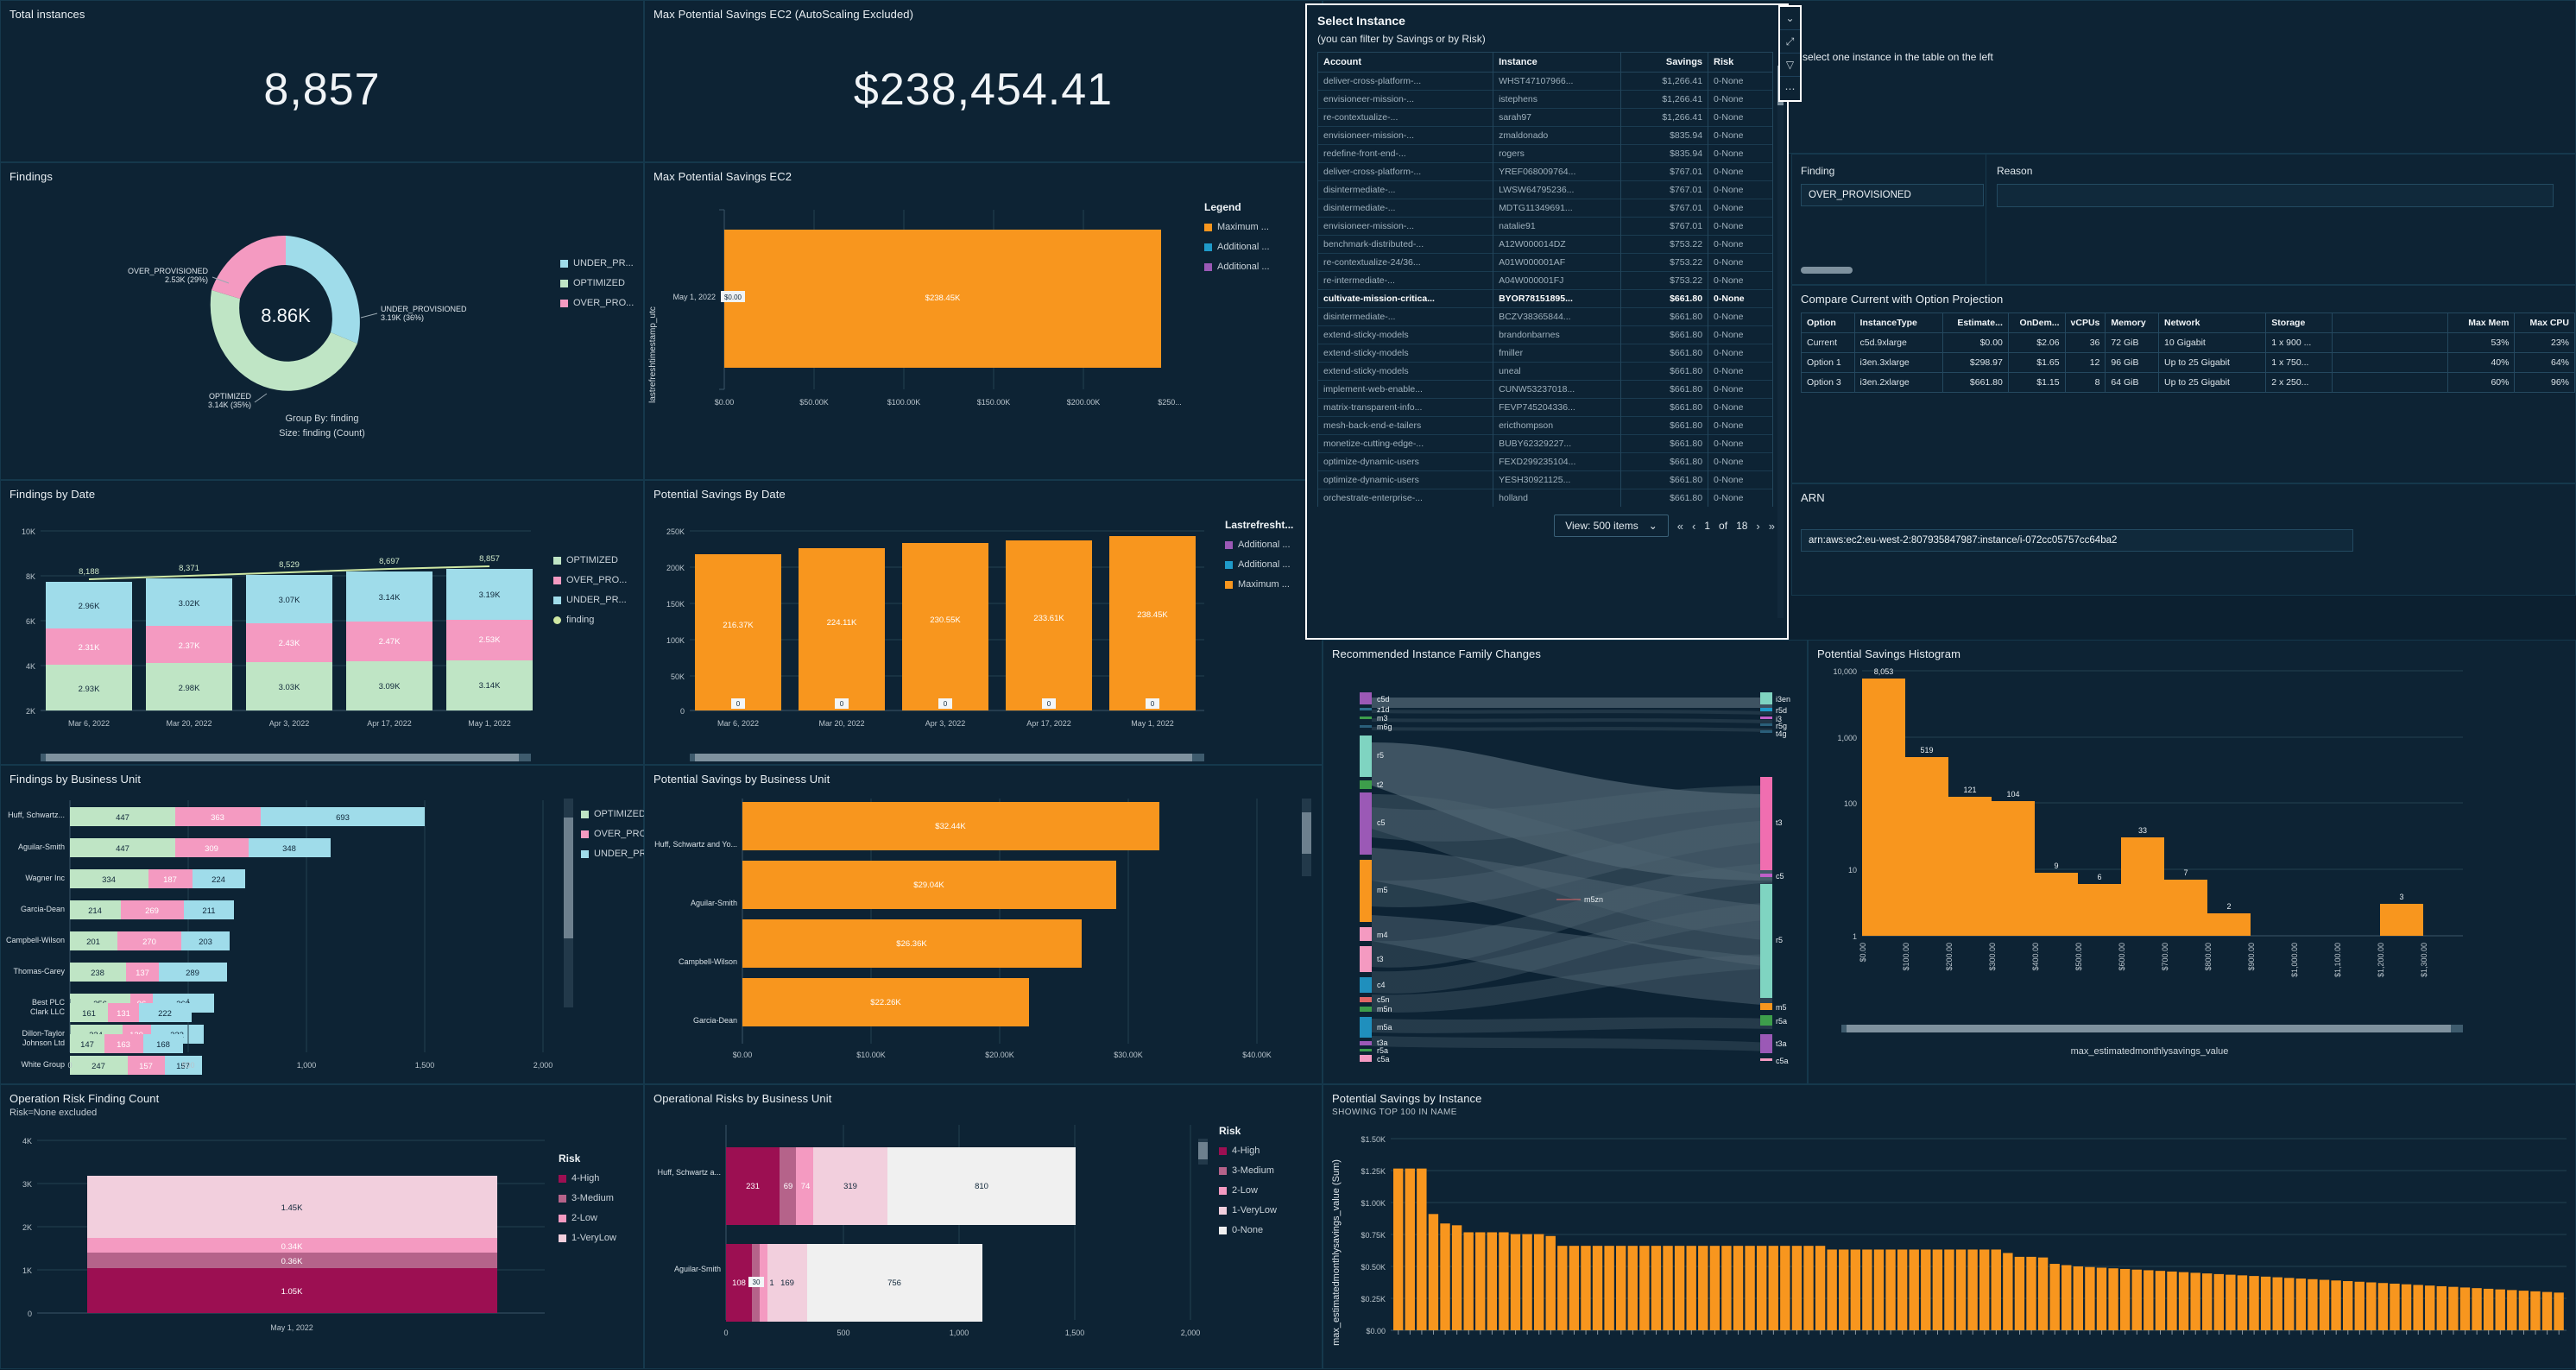  Describe the element at coordinates (861, 1002) in the screenshot. I see `sav-bu-row-garcia: Garcia-Dean $22.26K` at that location.